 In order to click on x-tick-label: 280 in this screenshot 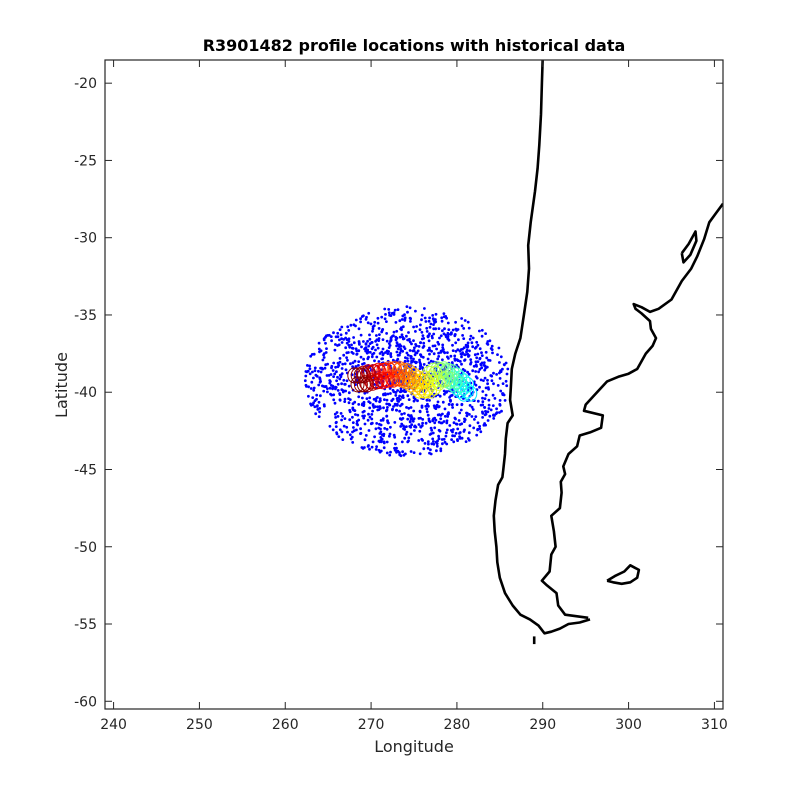, I will do `click(457, 725)`.